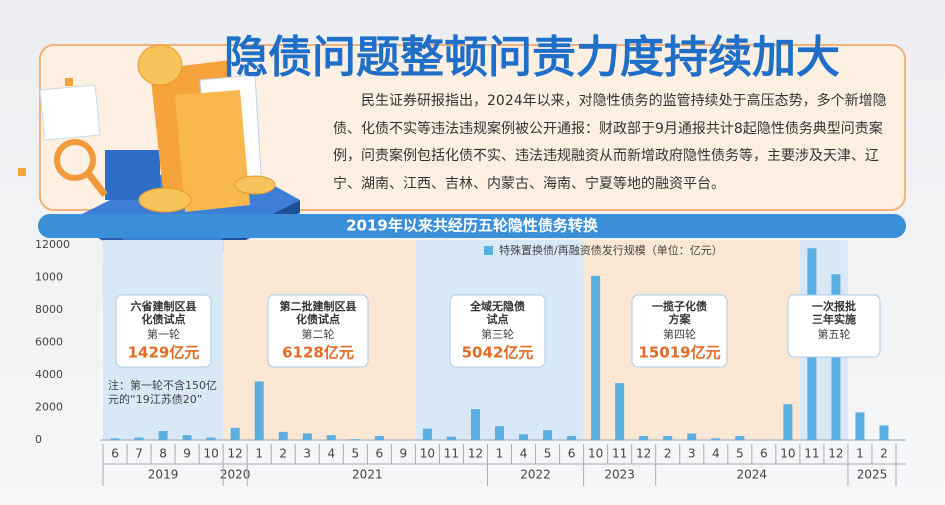  Describe the element at coordinates (367, 475) in the screenshot. I see `year-label: 2021` at that location.